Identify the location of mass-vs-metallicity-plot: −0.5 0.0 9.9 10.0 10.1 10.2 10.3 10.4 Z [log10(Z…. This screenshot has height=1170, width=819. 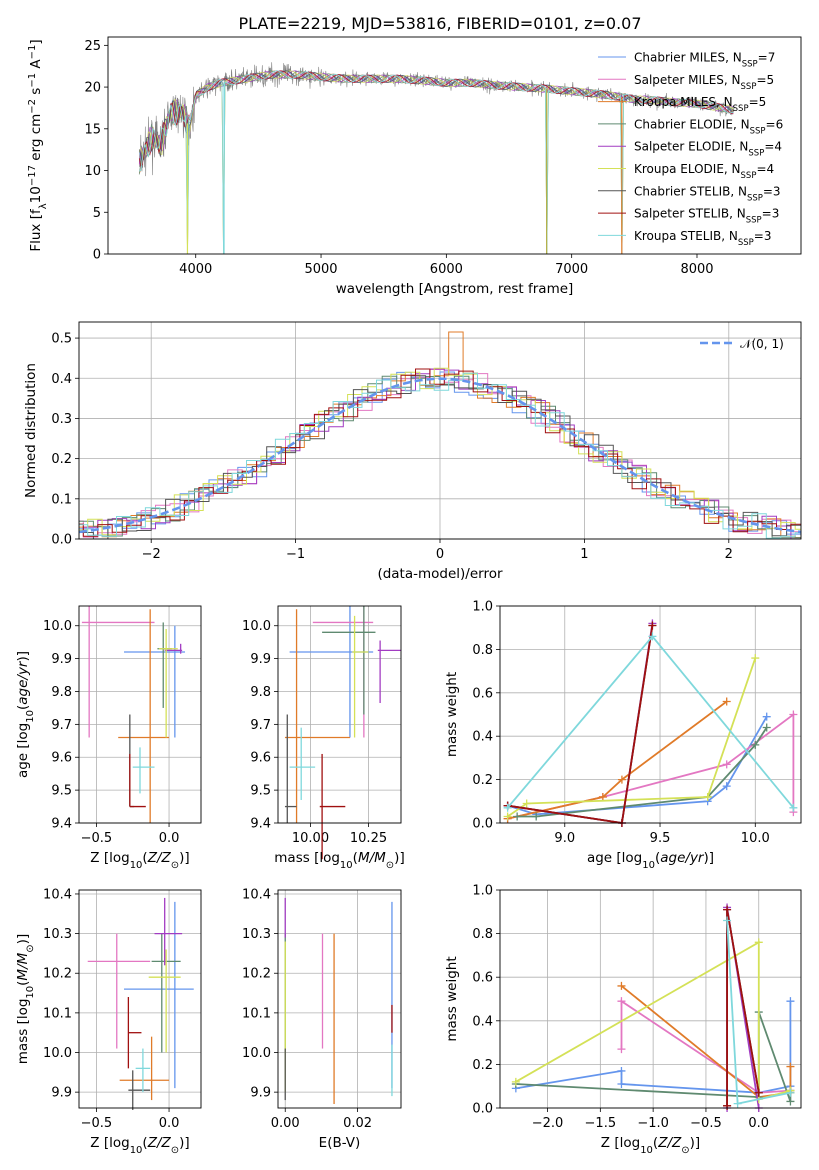
(108, 1021).